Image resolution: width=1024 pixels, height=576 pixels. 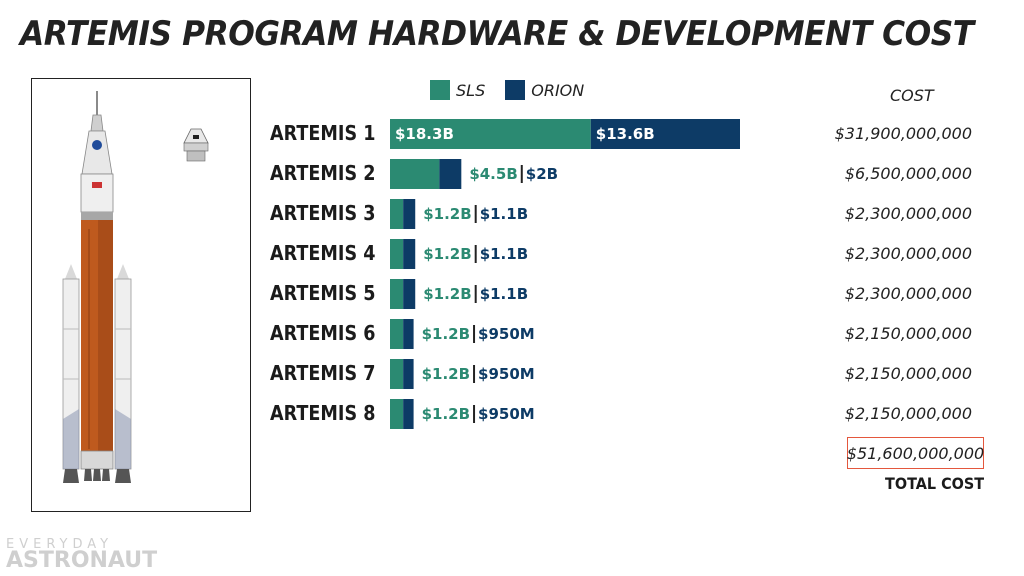 I want to click on data-label-orion-artemis-4: $1.1B, so click(x=504, y=254).